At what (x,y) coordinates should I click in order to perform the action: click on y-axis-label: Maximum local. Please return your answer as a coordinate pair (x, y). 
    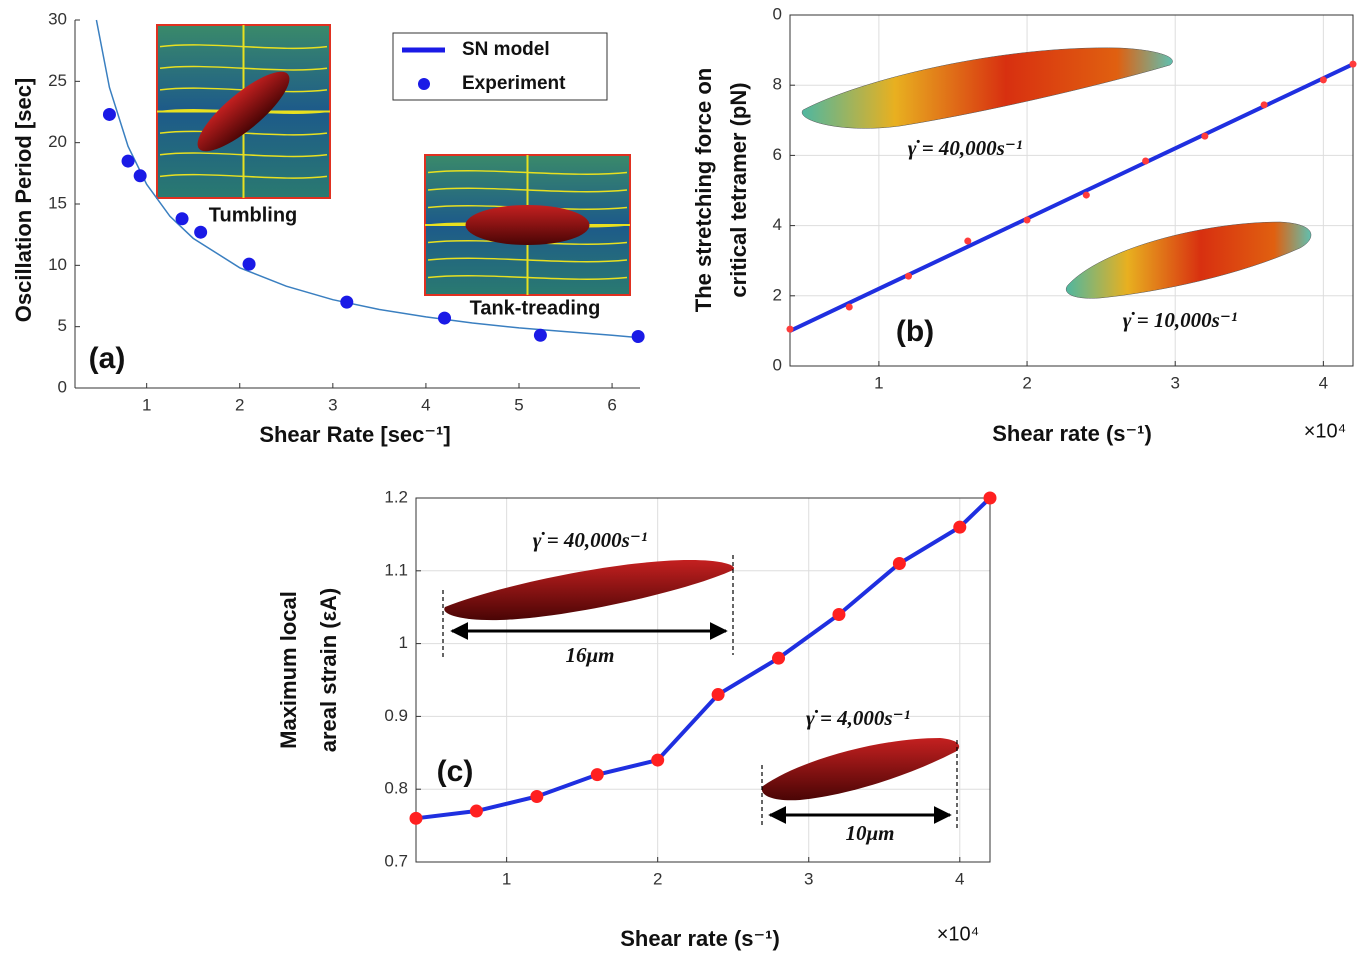
    Looking at the image, I should click on (288, 670).